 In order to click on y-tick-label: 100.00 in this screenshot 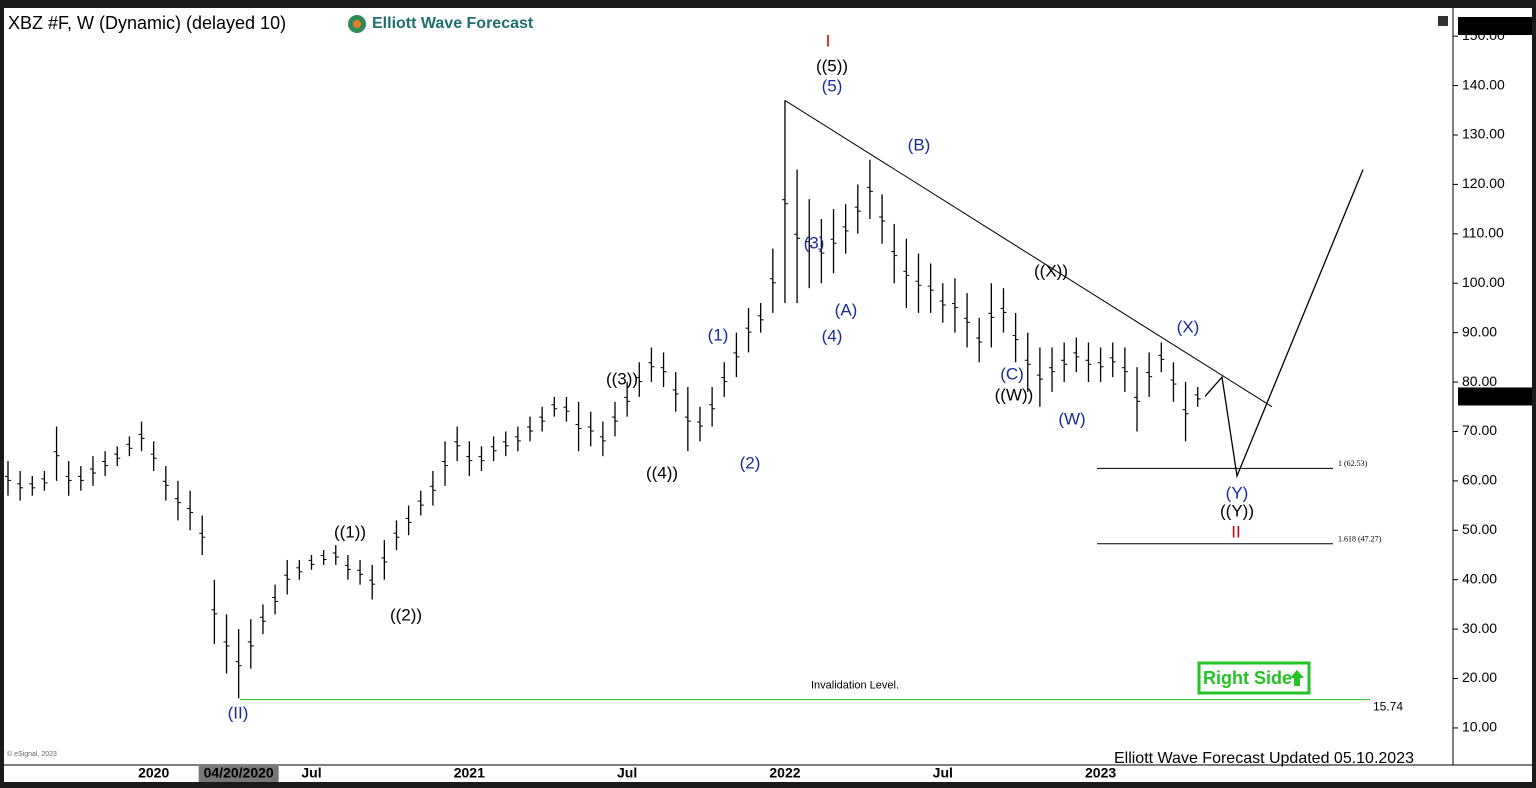, I will do `click(1483, 282)`.